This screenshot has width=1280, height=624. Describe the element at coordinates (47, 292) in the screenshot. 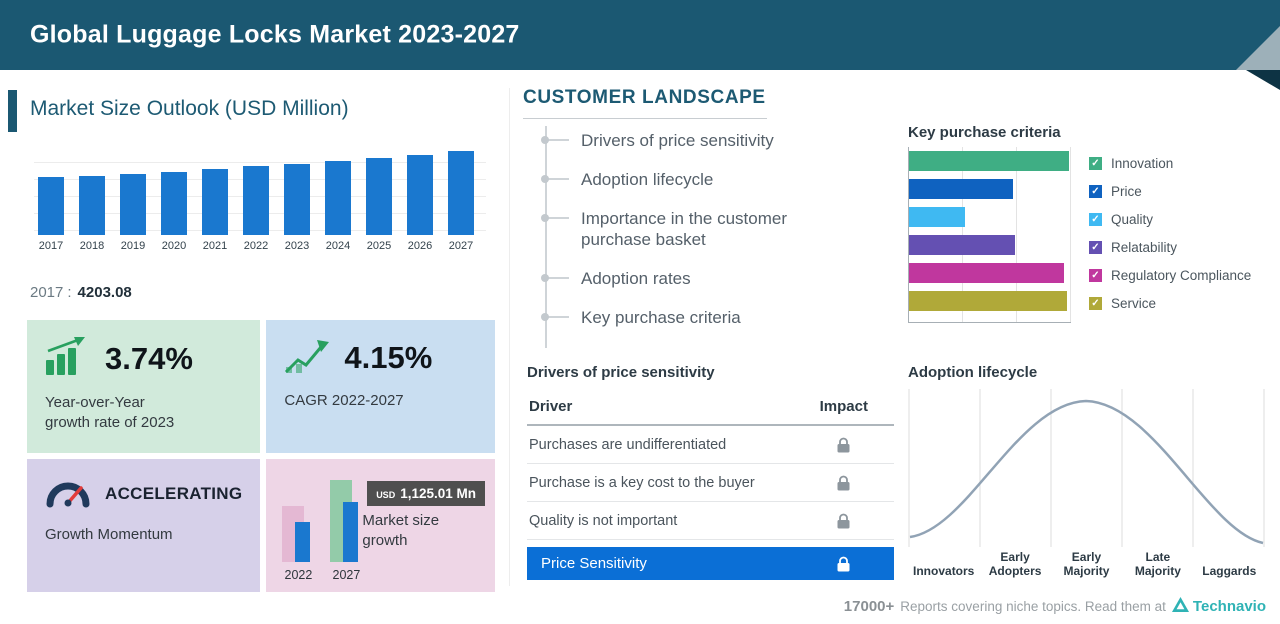

I see `base-year-label: 2017` at that location.